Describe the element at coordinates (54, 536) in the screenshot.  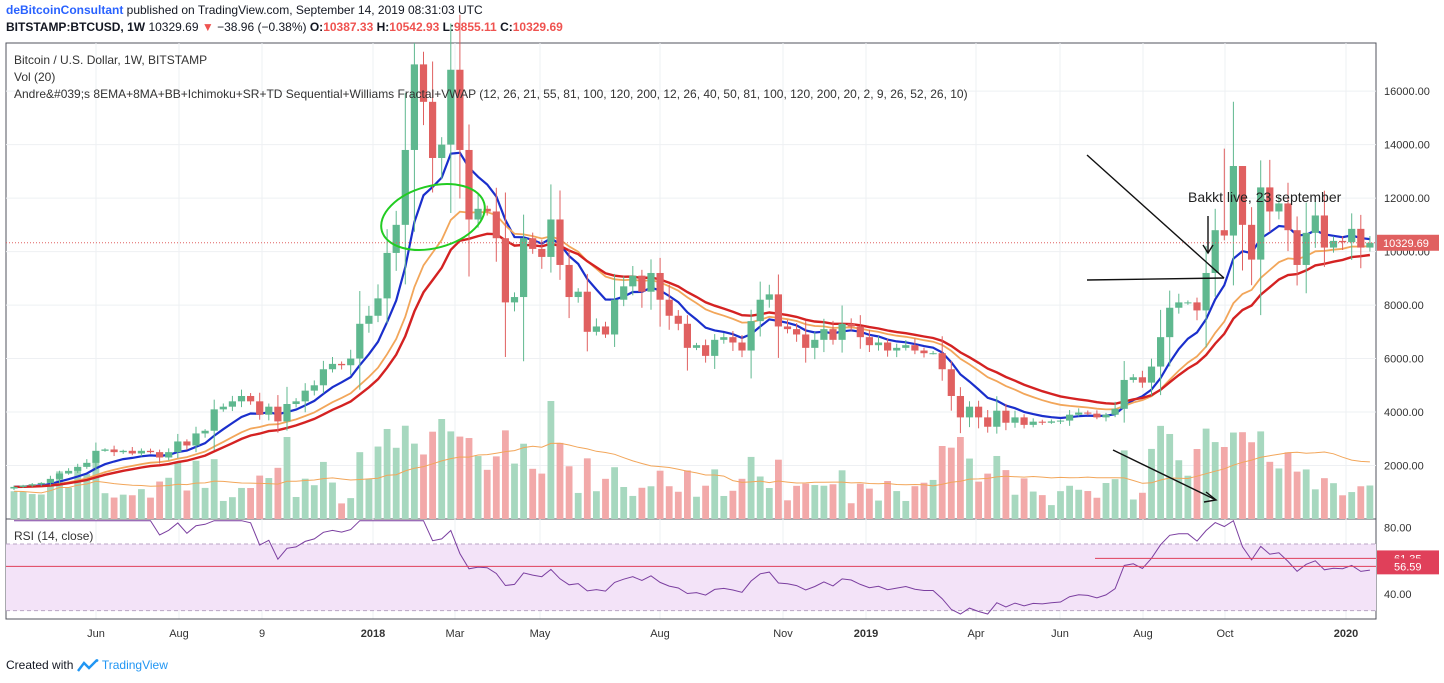
I see `rsi-legend: RSI (14, close)` at that location.